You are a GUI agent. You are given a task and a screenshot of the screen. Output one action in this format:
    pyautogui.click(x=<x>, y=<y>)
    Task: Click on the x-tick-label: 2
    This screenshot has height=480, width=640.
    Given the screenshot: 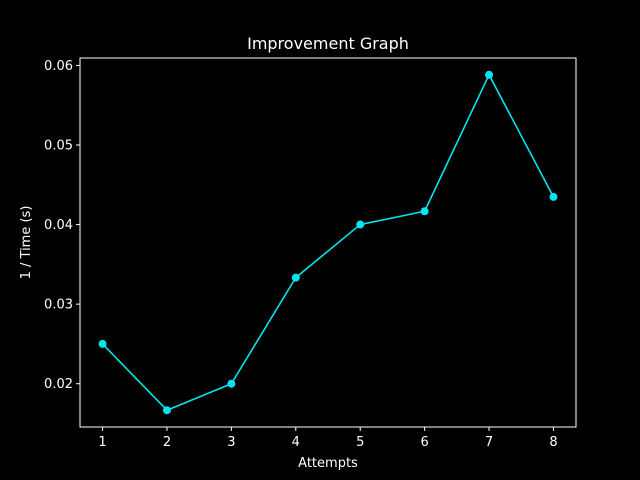 What is the action you would take?
    pyautogui.click(x=167, y=442)
    